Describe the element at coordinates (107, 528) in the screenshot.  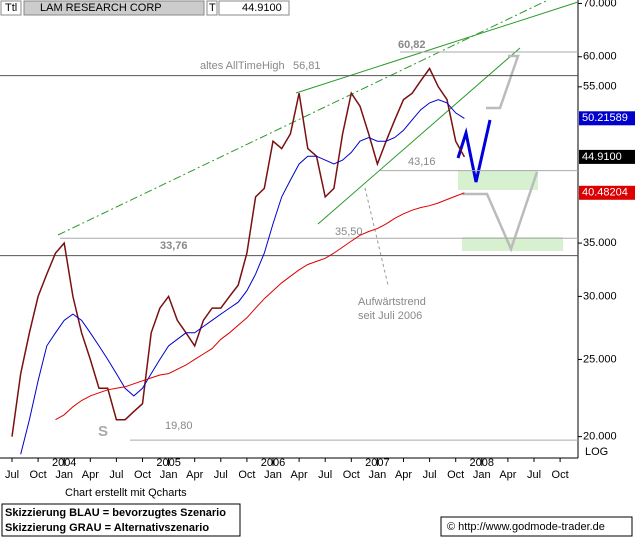
I see `legend-note: Skizzierung GRAU = Alternativszenario` at that location.